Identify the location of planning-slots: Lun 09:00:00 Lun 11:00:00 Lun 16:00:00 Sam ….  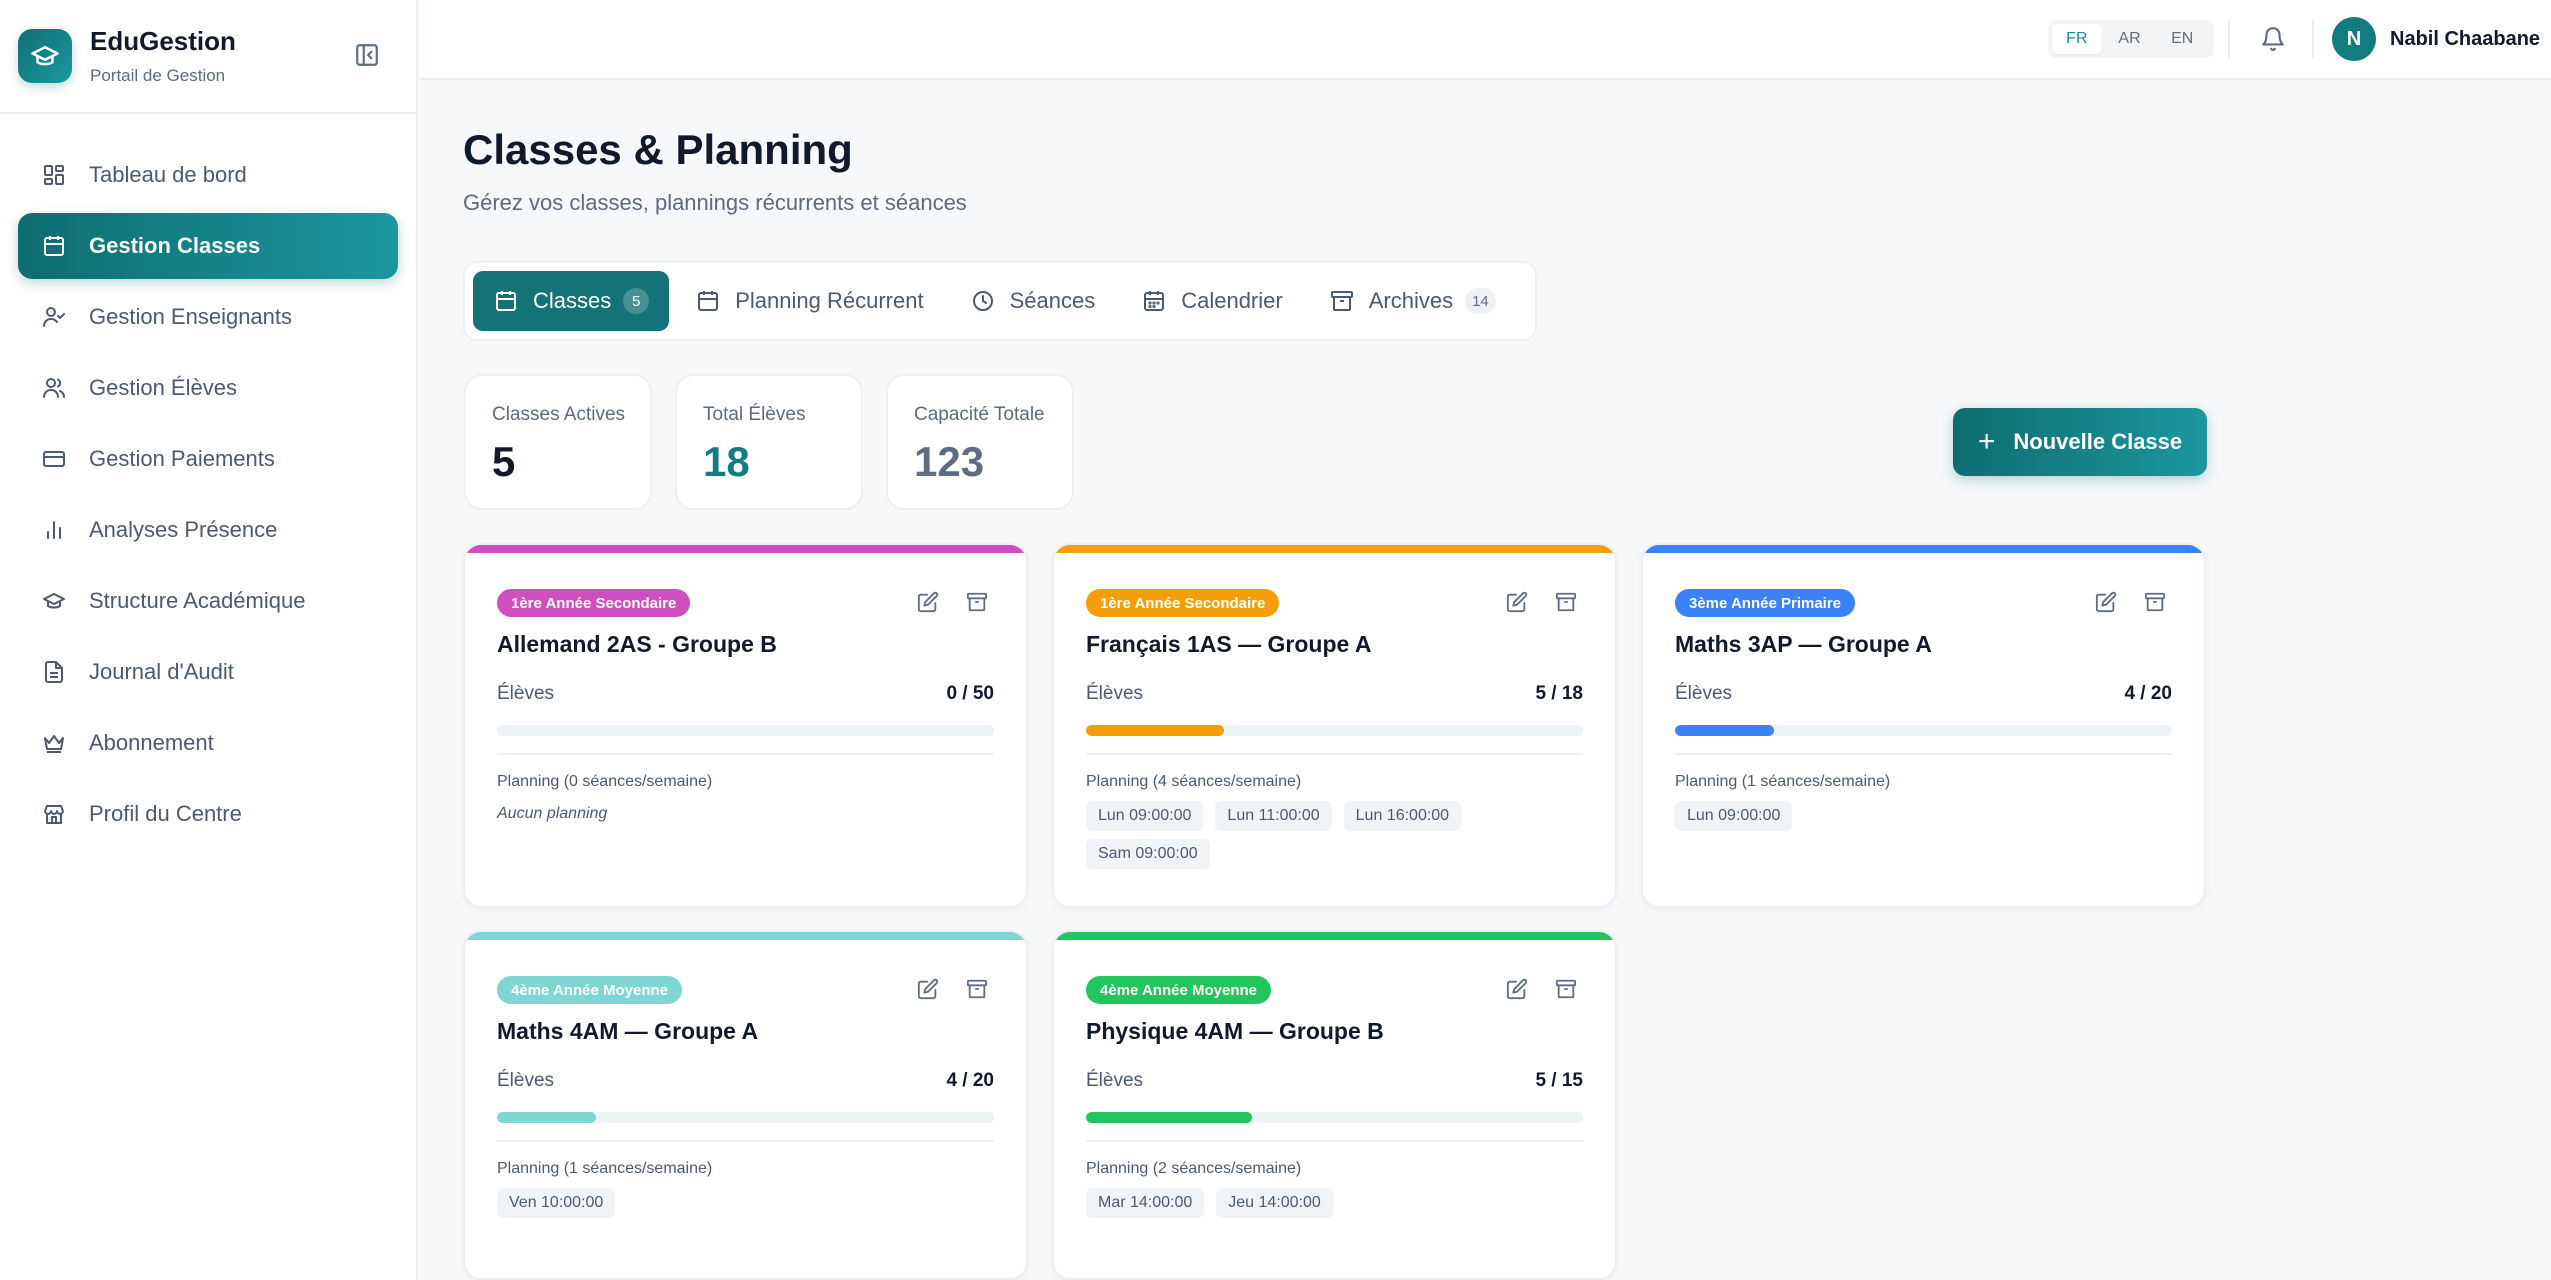
(1334, 839).